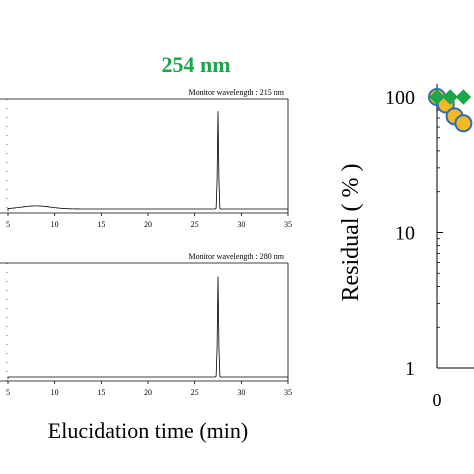 This screenshot has width=474, height=474. I want to click on y-tick-label: 1, so click(410, 369).